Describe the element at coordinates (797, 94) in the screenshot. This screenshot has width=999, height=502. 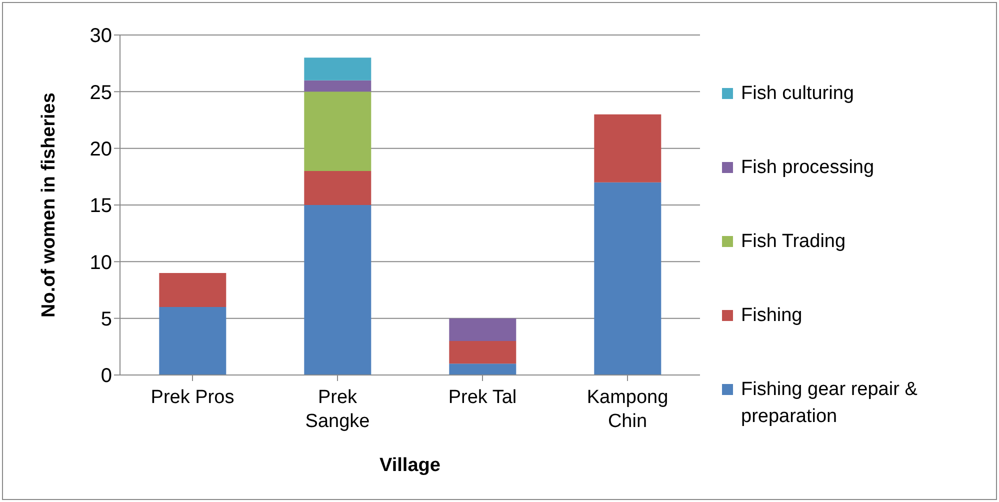
I see `legend-label: Fish culturing` at that location.